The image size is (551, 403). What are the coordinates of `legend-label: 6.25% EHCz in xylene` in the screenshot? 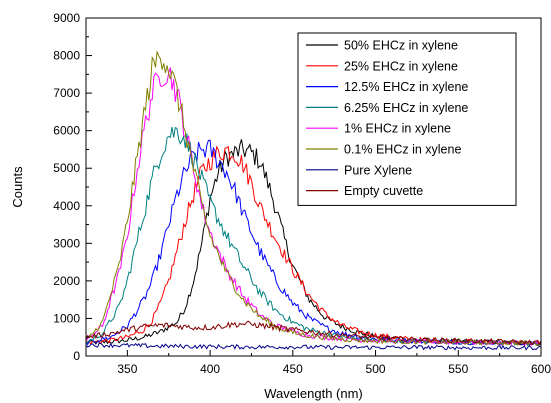 It's located at (406, 108).